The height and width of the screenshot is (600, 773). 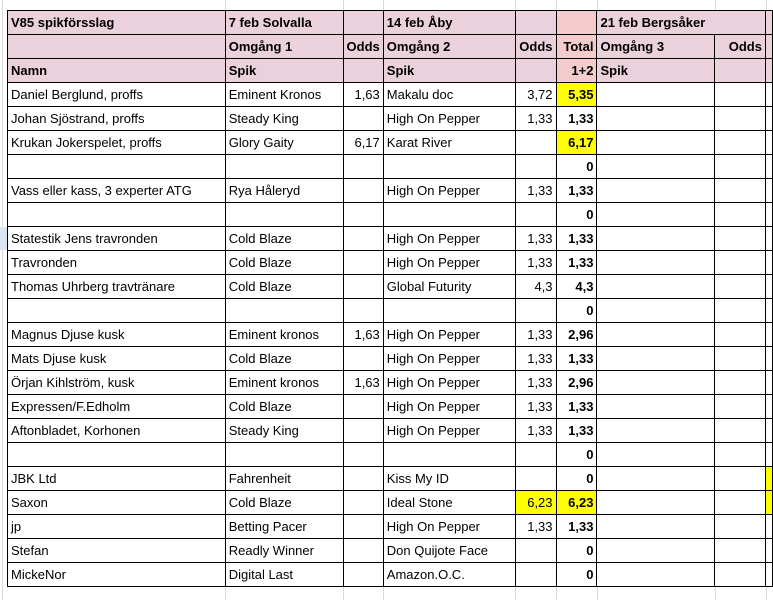 I want to click on cell-spik-leg2: Karat River, so click(x=449, y=142).